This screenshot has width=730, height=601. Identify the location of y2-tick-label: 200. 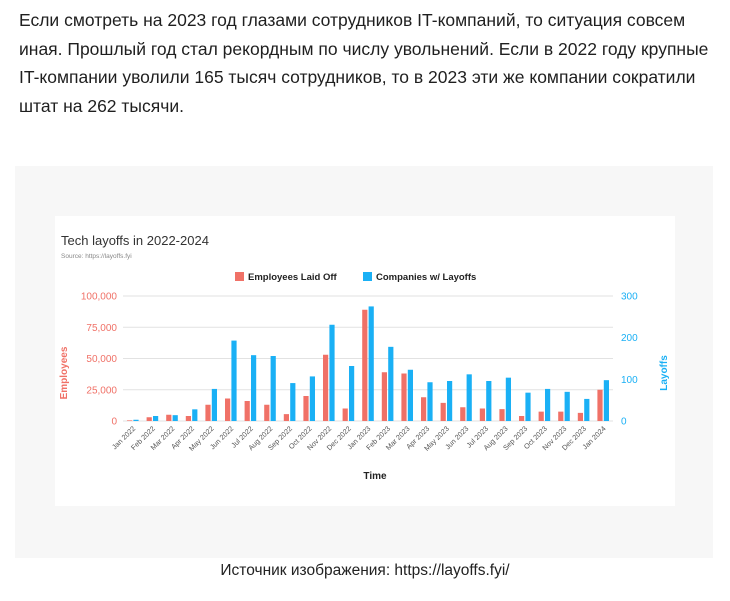
(629, 338).